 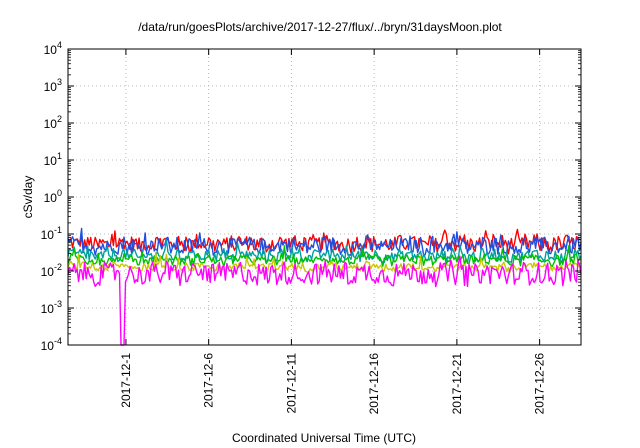 What do you see at coordinates (374, 384) in the screenshot?
I see `x-tick-label: 2017-12-16` at bounding box center [374, 384].